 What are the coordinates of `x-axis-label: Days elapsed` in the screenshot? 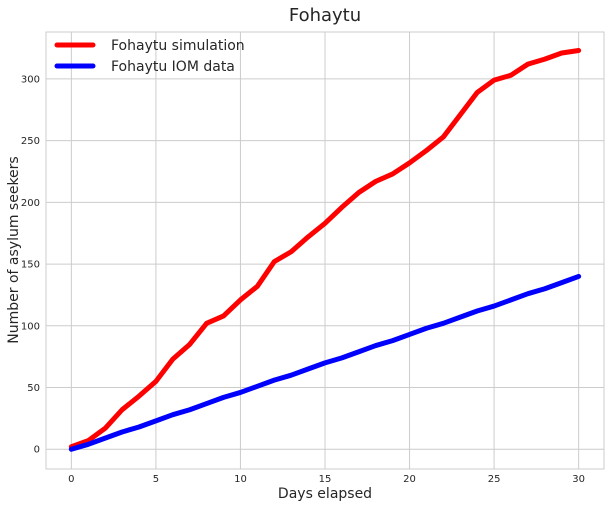 It's located at (325, 494).